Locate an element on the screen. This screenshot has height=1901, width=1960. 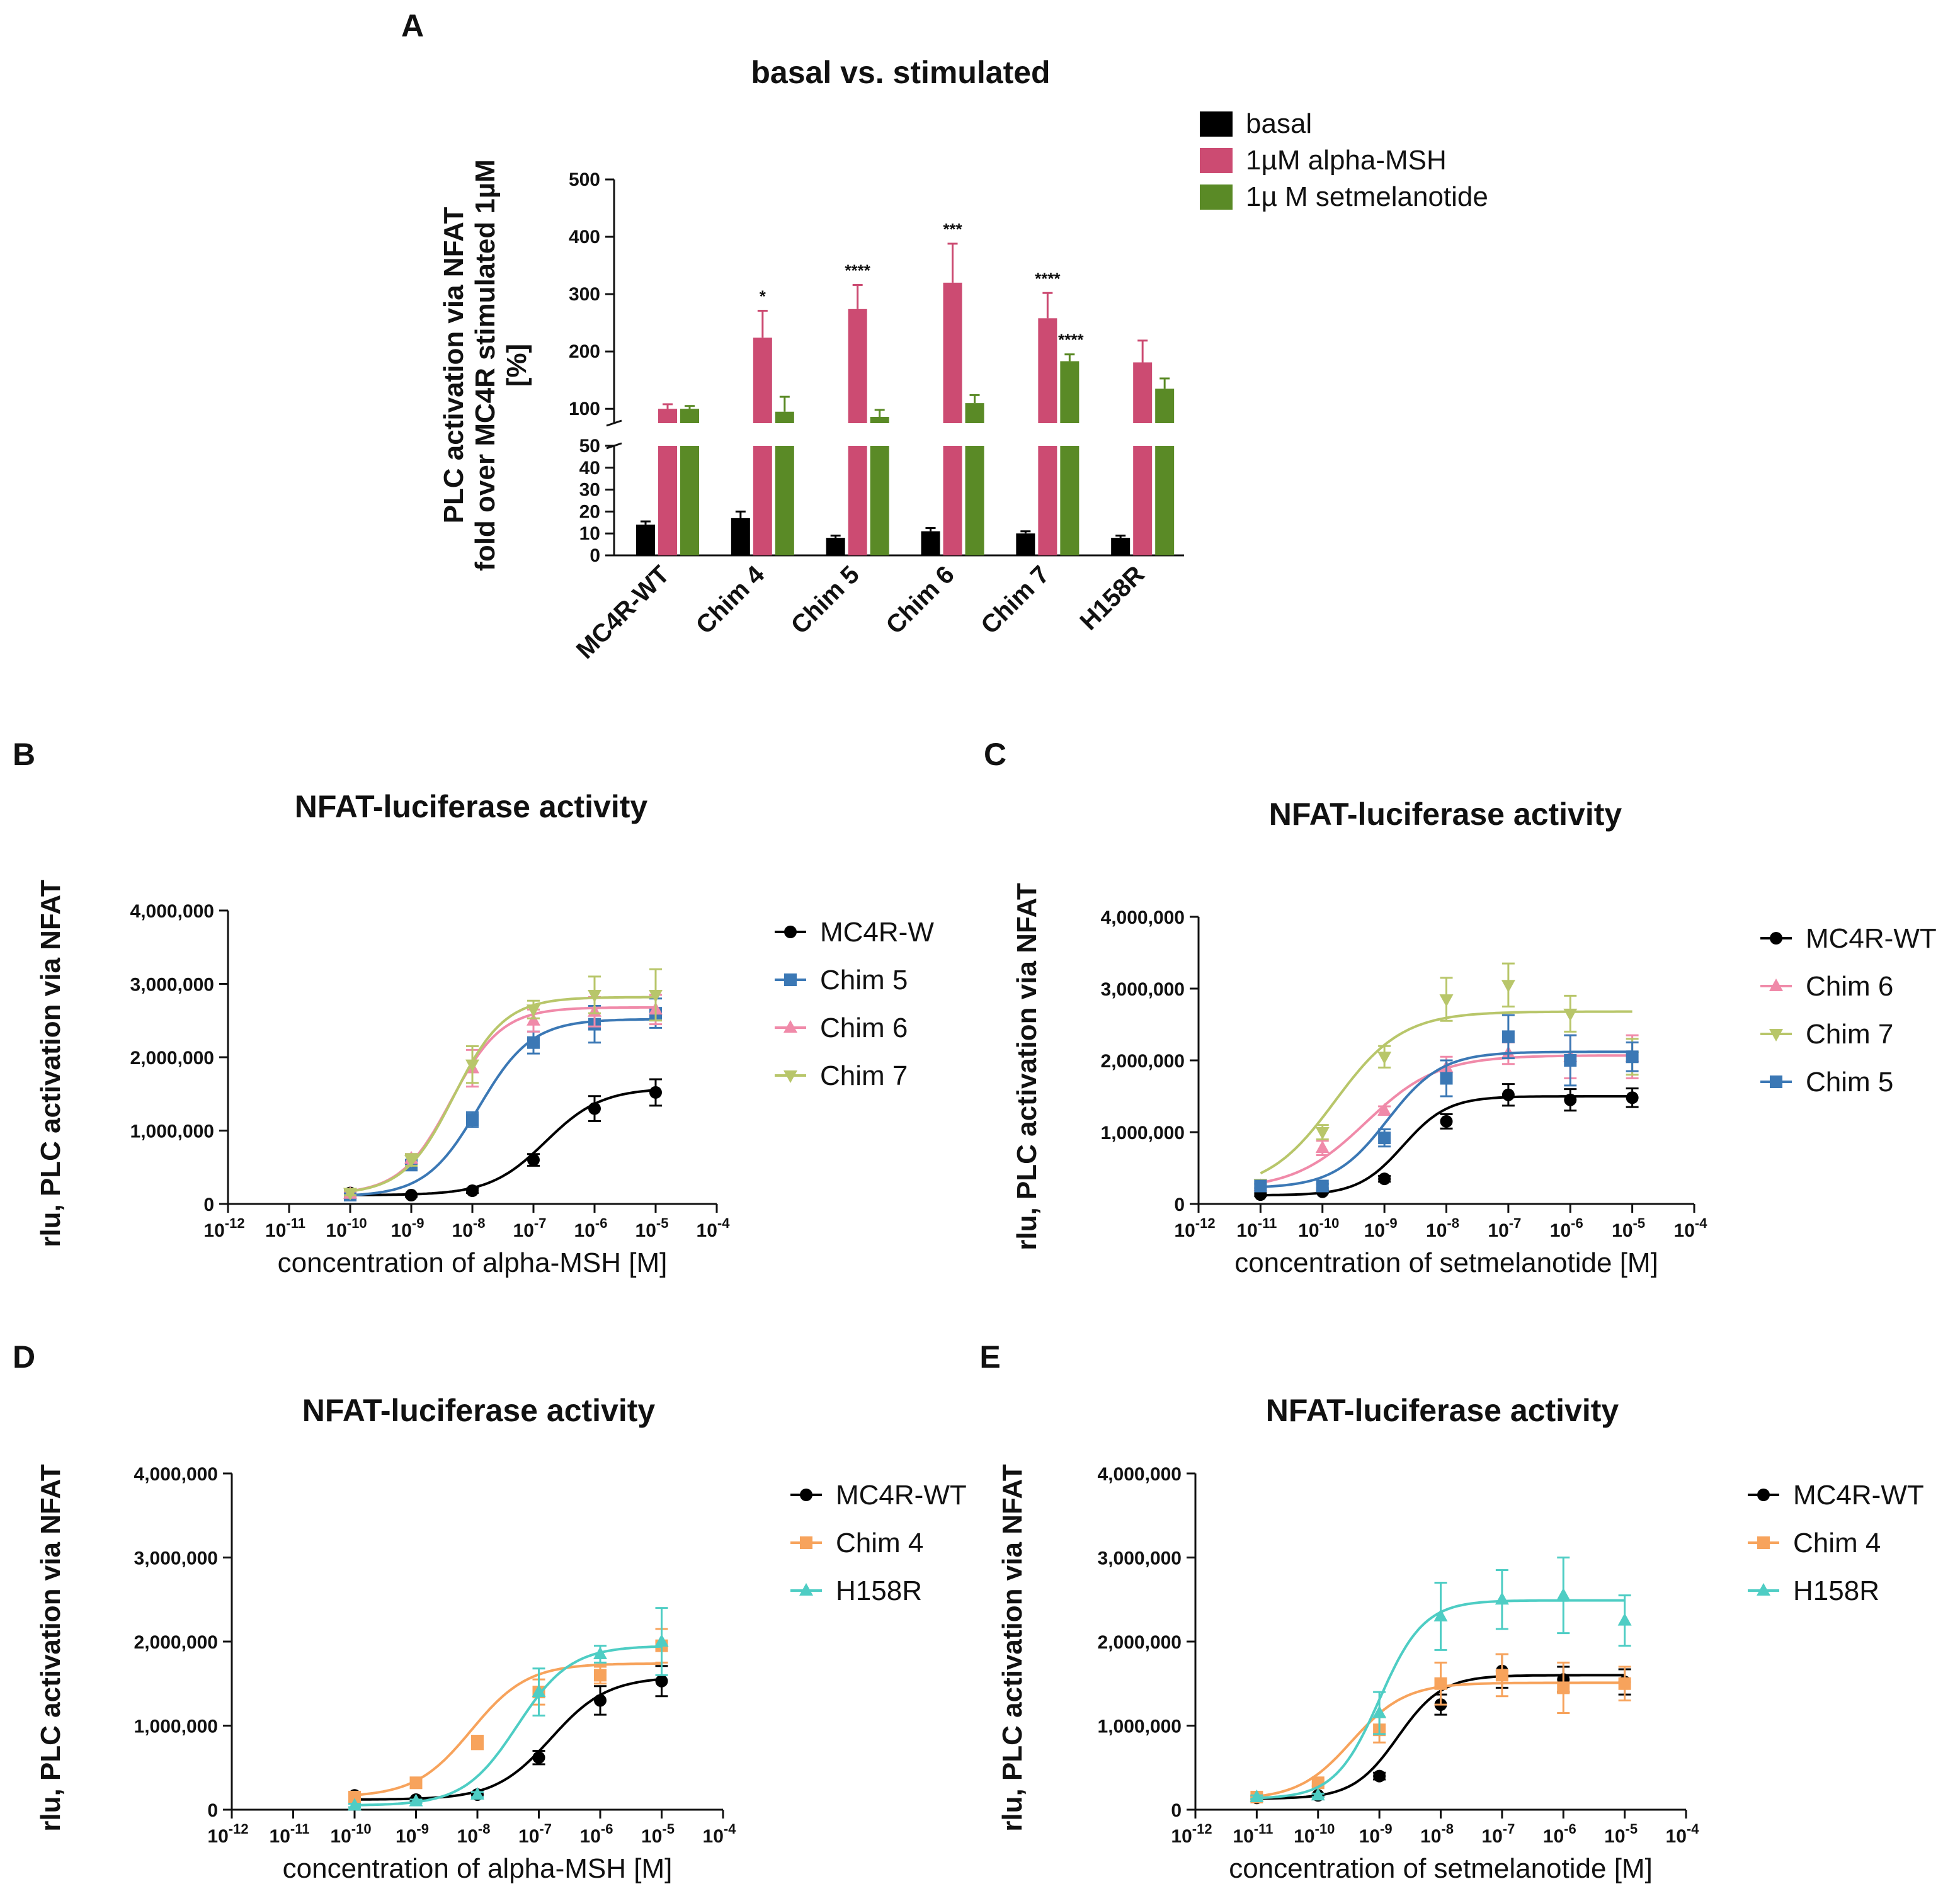
y-tick-label: 2,000,000 is located at coordinates (172, 1059).